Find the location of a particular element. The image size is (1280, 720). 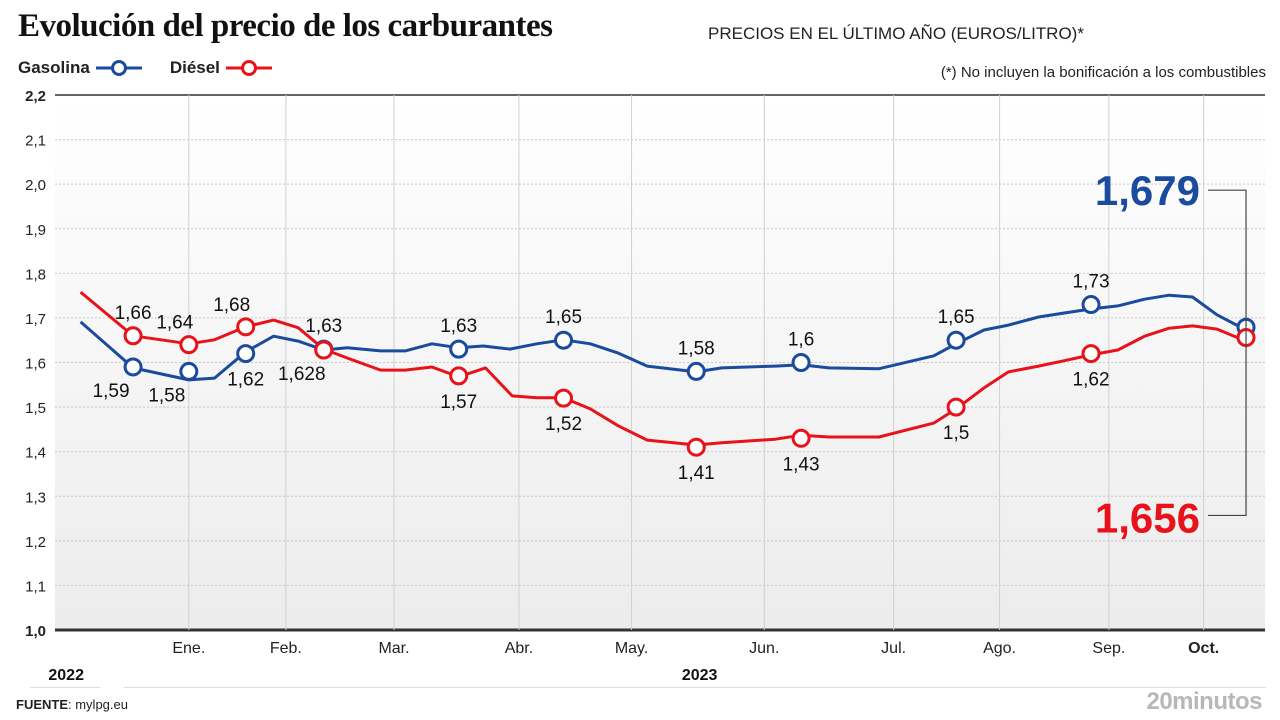

data-label-gasolina: 1,6 is located at coordinates (801, 340).